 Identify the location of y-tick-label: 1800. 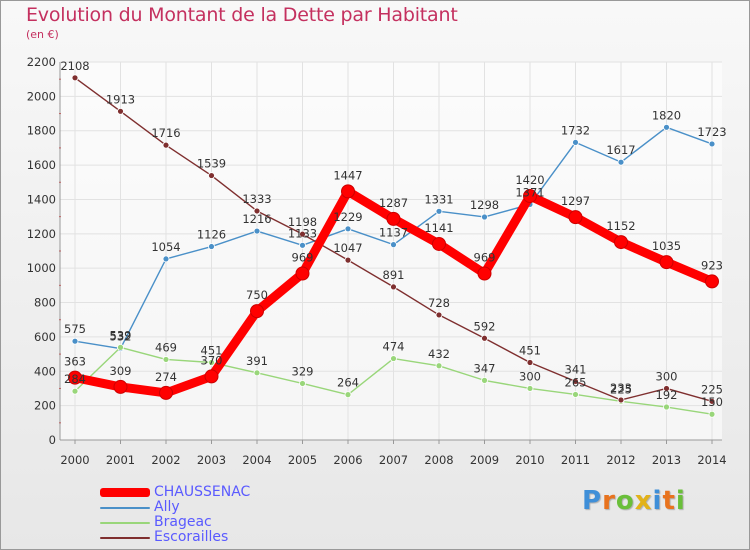
(41, 131).